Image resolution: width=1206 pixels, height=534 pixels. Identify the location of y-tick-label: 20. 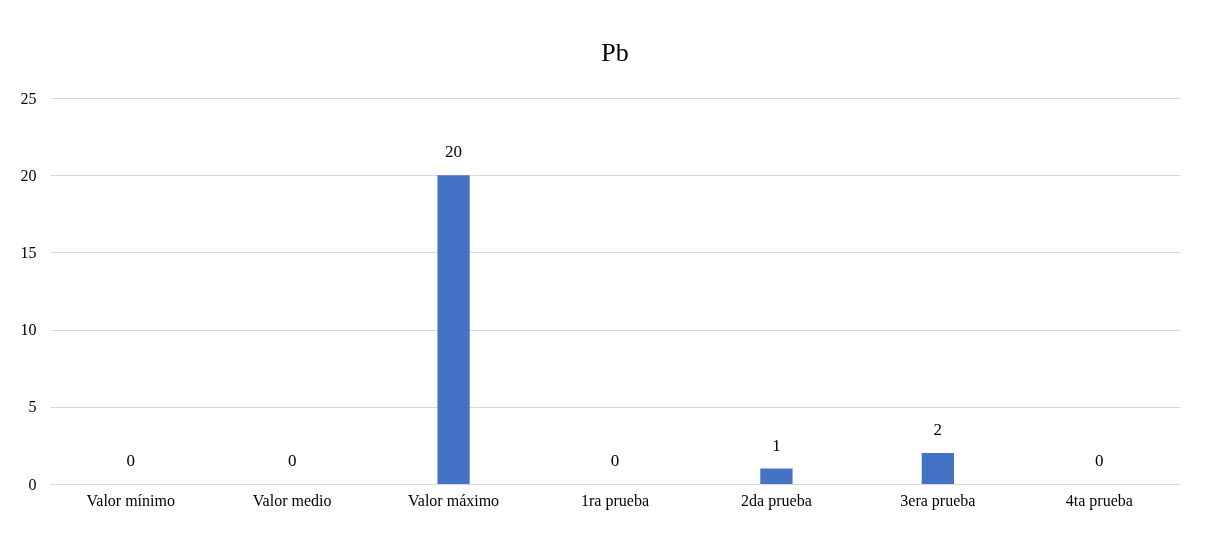
(28, 175).